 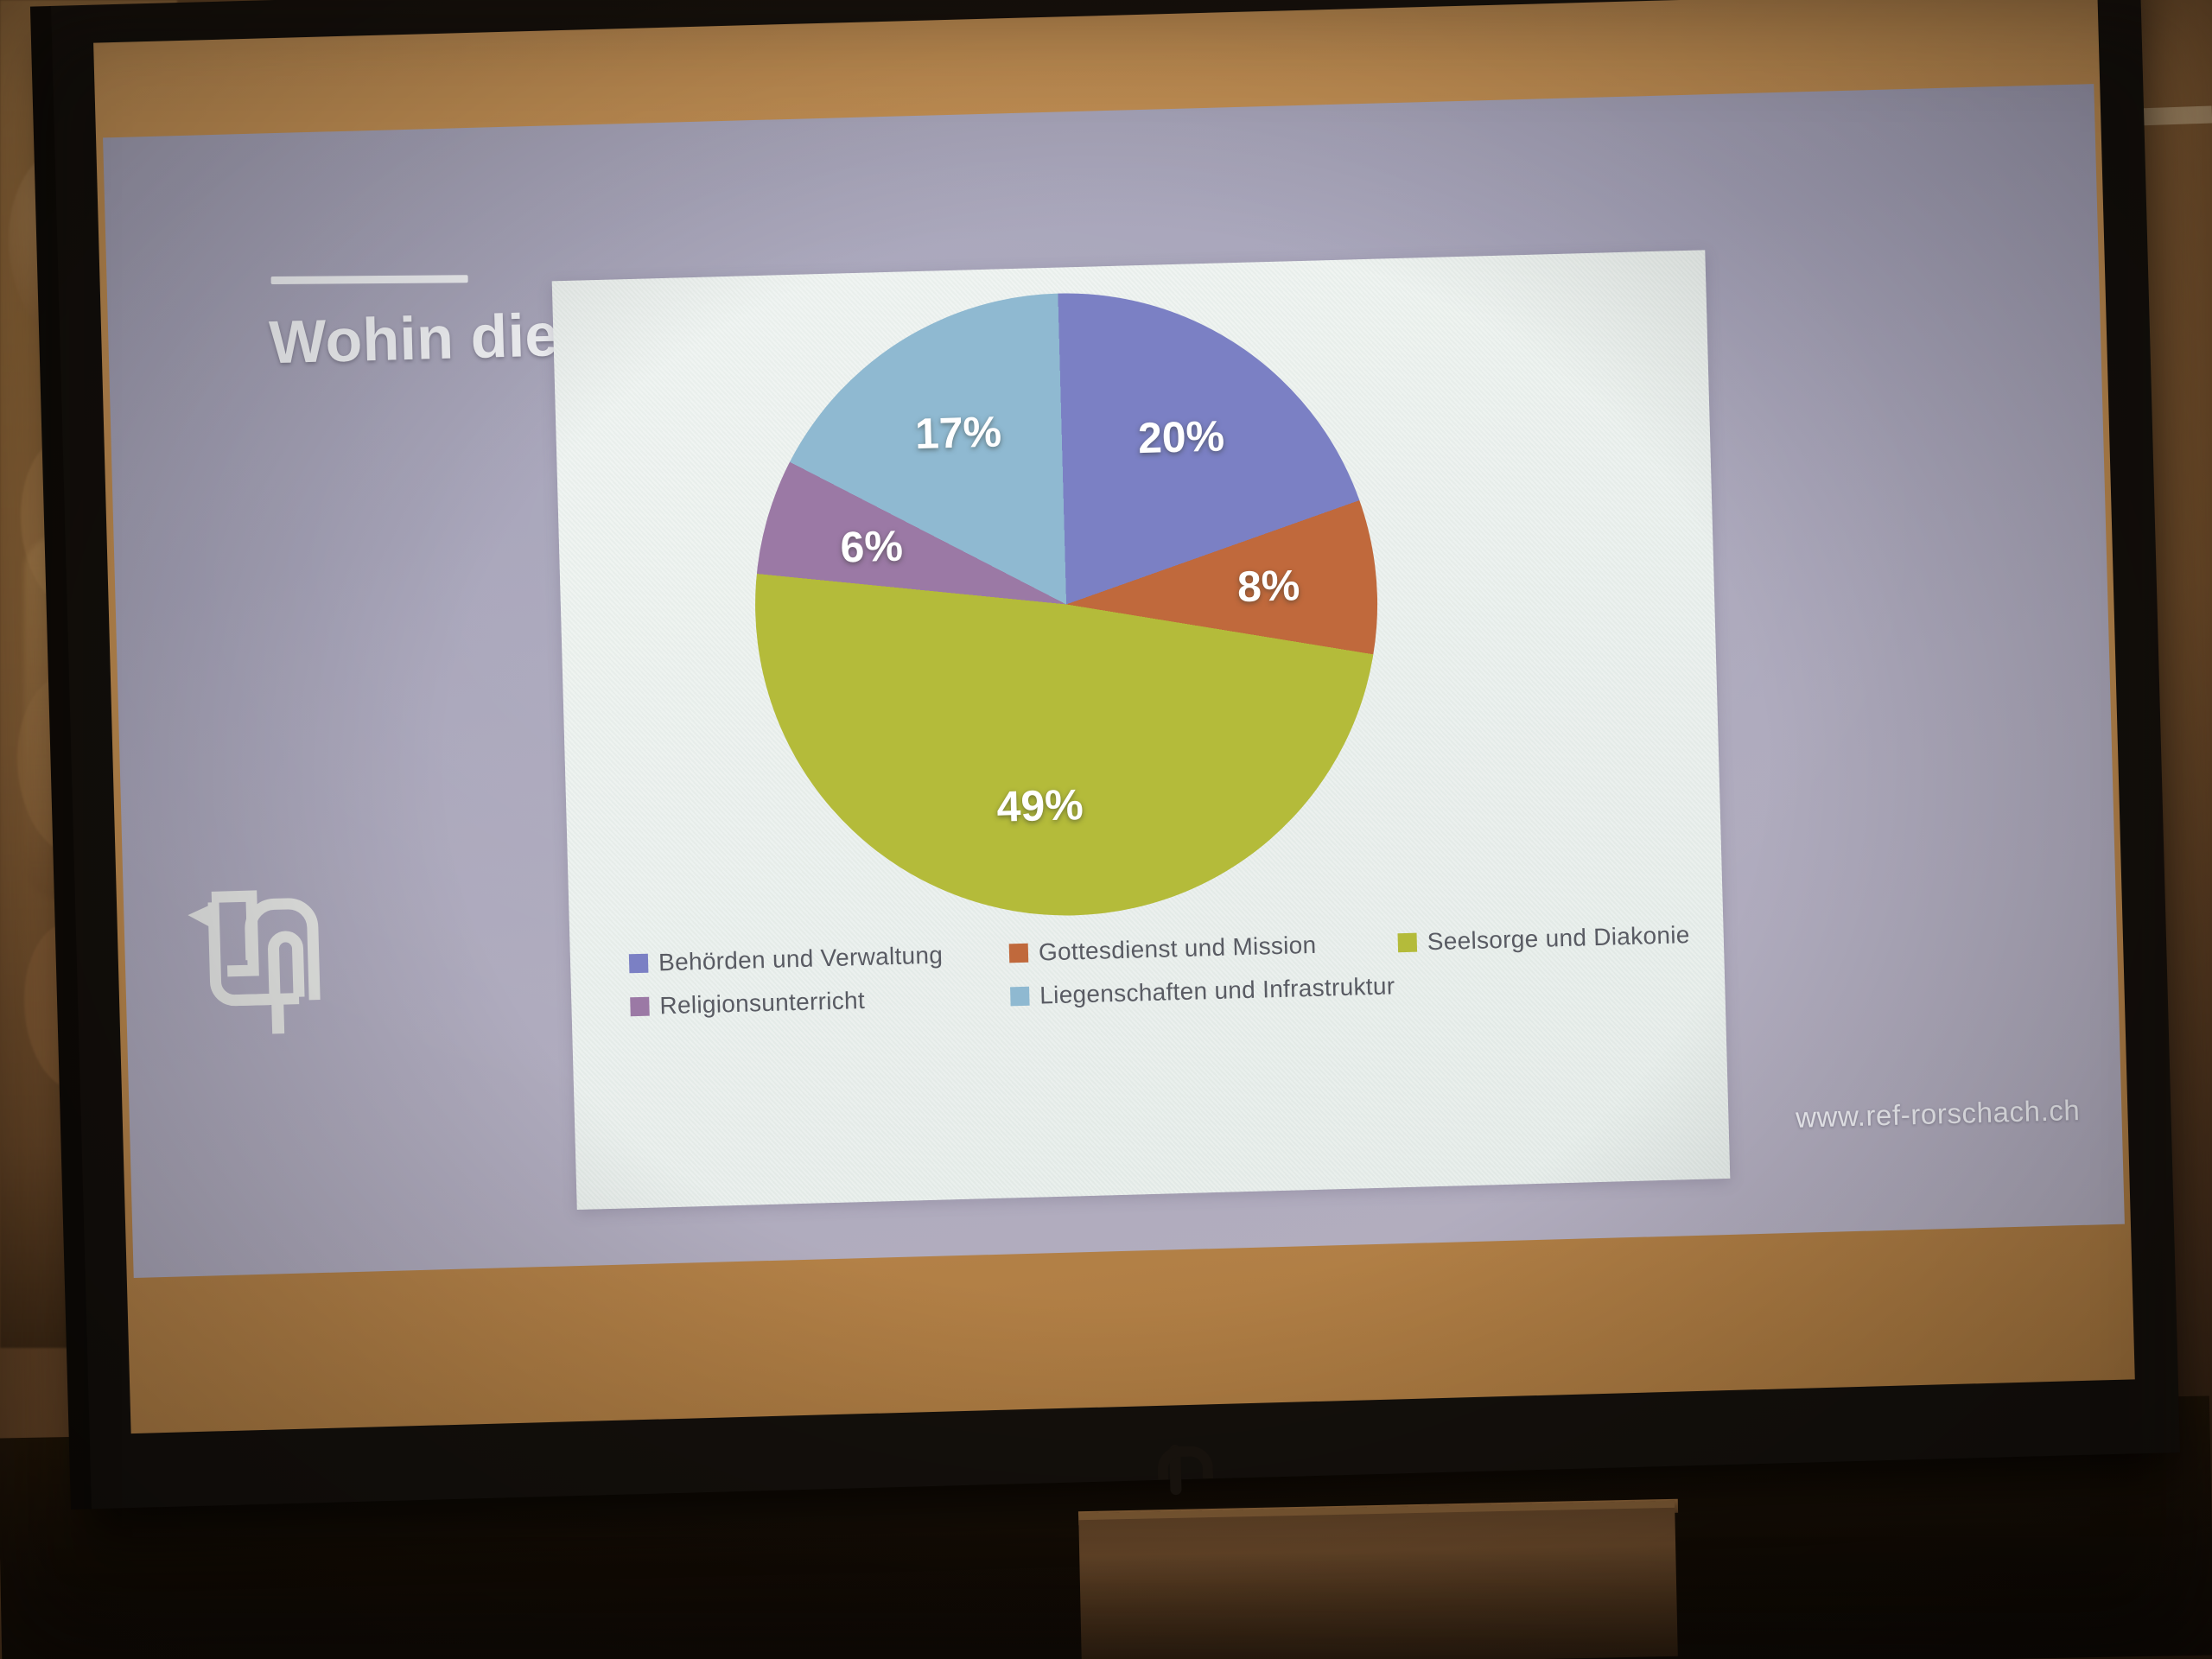 I want to click on website-url: www.ref-rorschach.ch, so click(x=1938, y=1113).